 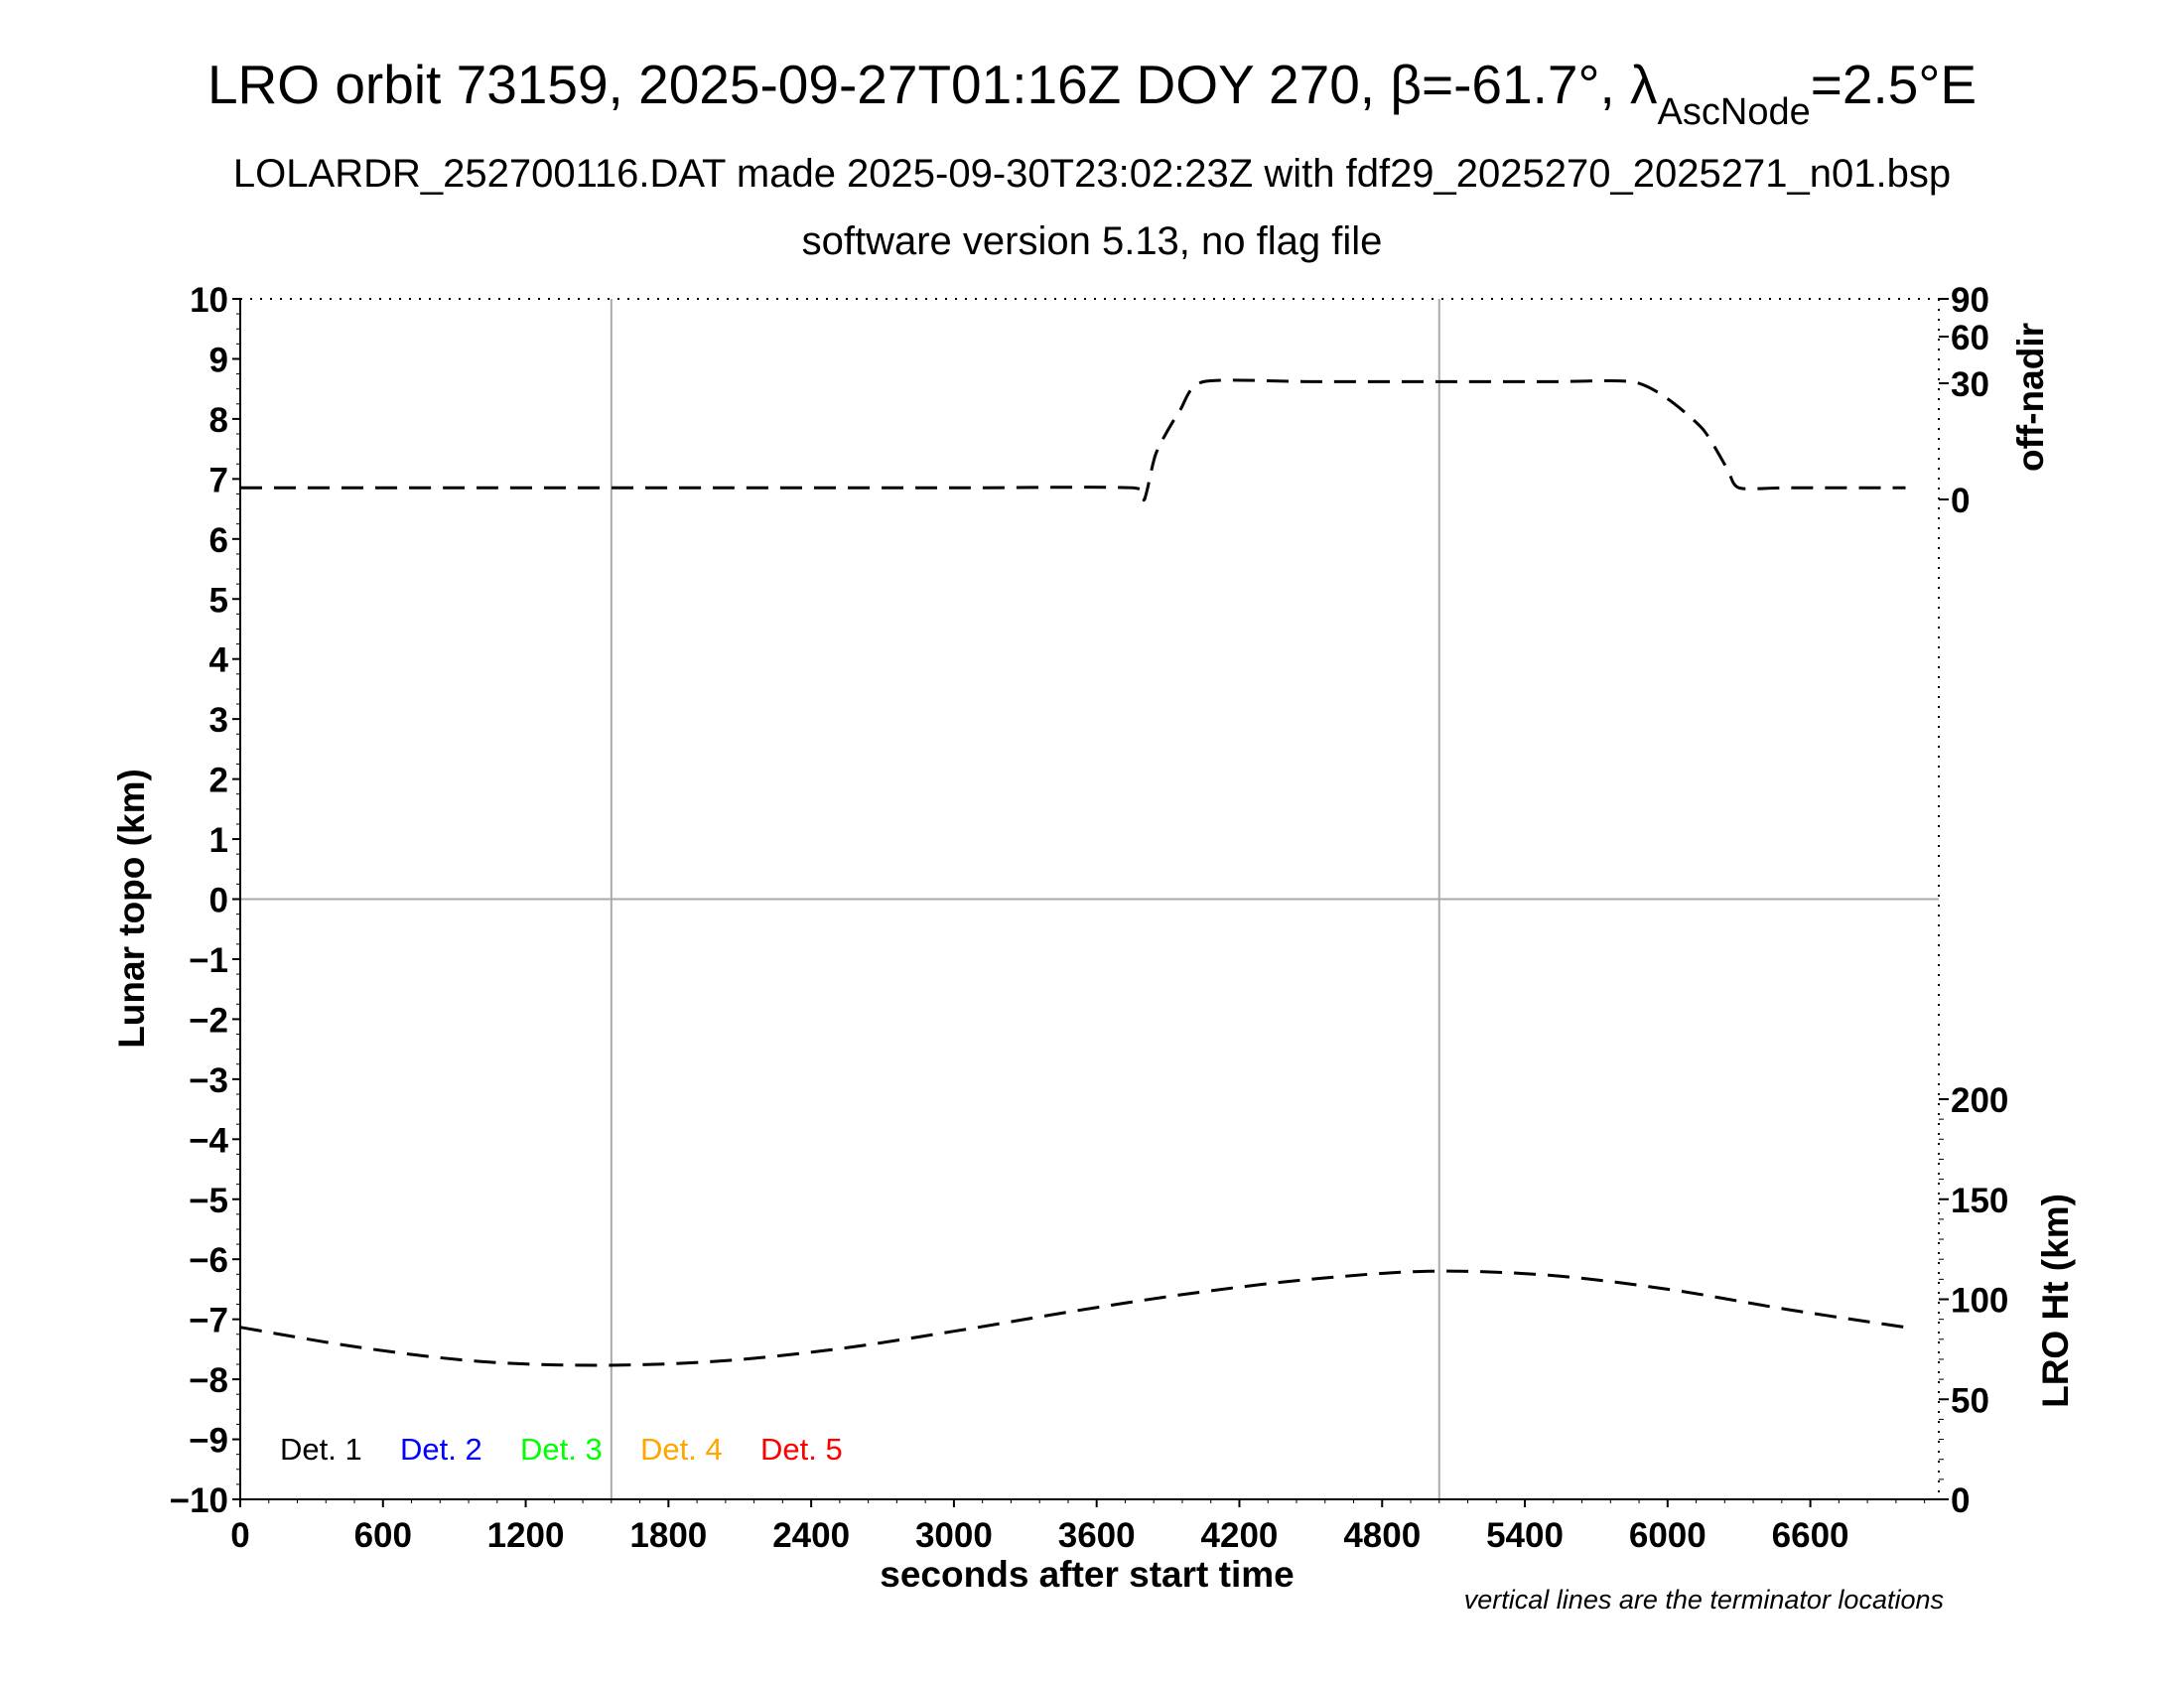 I want to click on y-tick-label: −1, so click(x=208, y=960).